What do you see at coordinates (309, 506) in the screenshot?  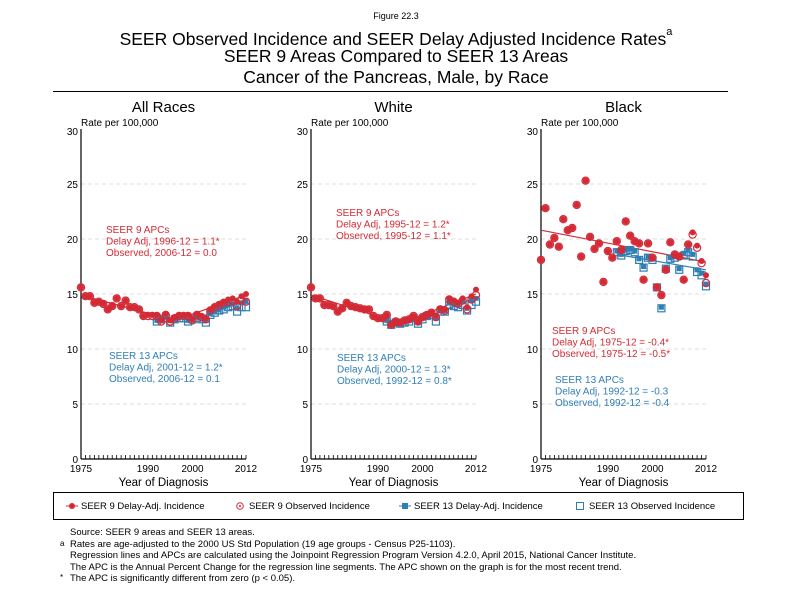 I see `legend-label: SEER 9 Observed Incidence` at bounding box center [309, 506].